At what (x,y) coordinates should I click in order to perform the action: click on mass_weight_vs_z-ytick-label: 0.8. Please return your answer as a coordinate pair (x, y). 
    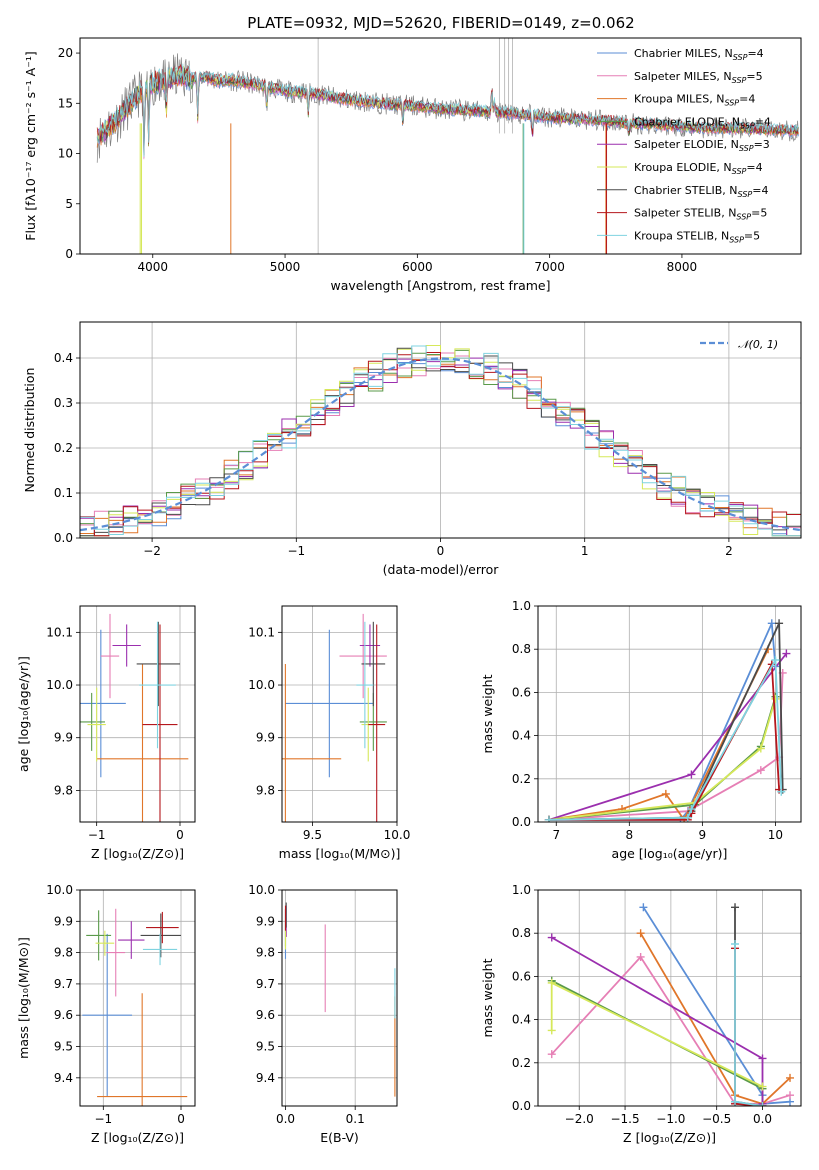
    Looking at the image, I should click on (521, 933).